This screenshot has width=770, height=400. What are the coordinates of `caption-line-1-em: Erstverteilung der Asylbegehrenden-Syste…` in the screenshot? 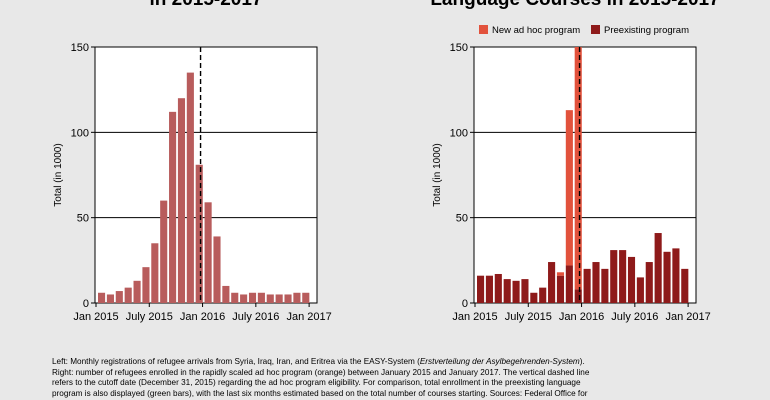 It's located at (499, 361).